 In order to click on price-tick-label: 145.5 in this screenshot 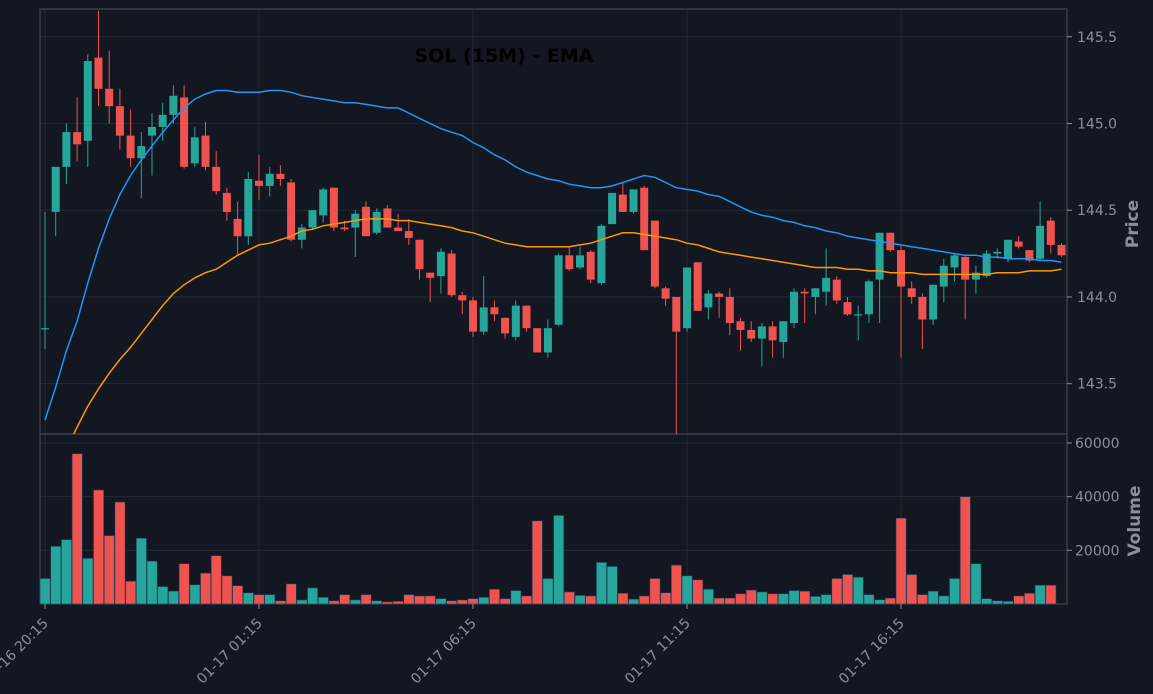, I will do `click(1097, 38)`.